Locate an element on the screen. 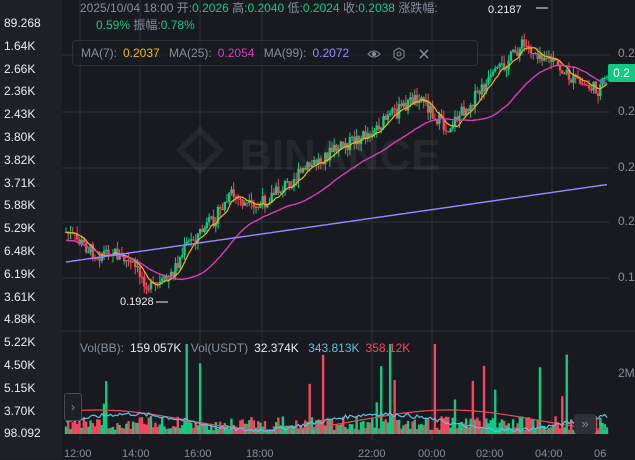 The width and height of the screenshot is (635, 460). y-tick-4: 0.1 is located at coordinates (626, 277).